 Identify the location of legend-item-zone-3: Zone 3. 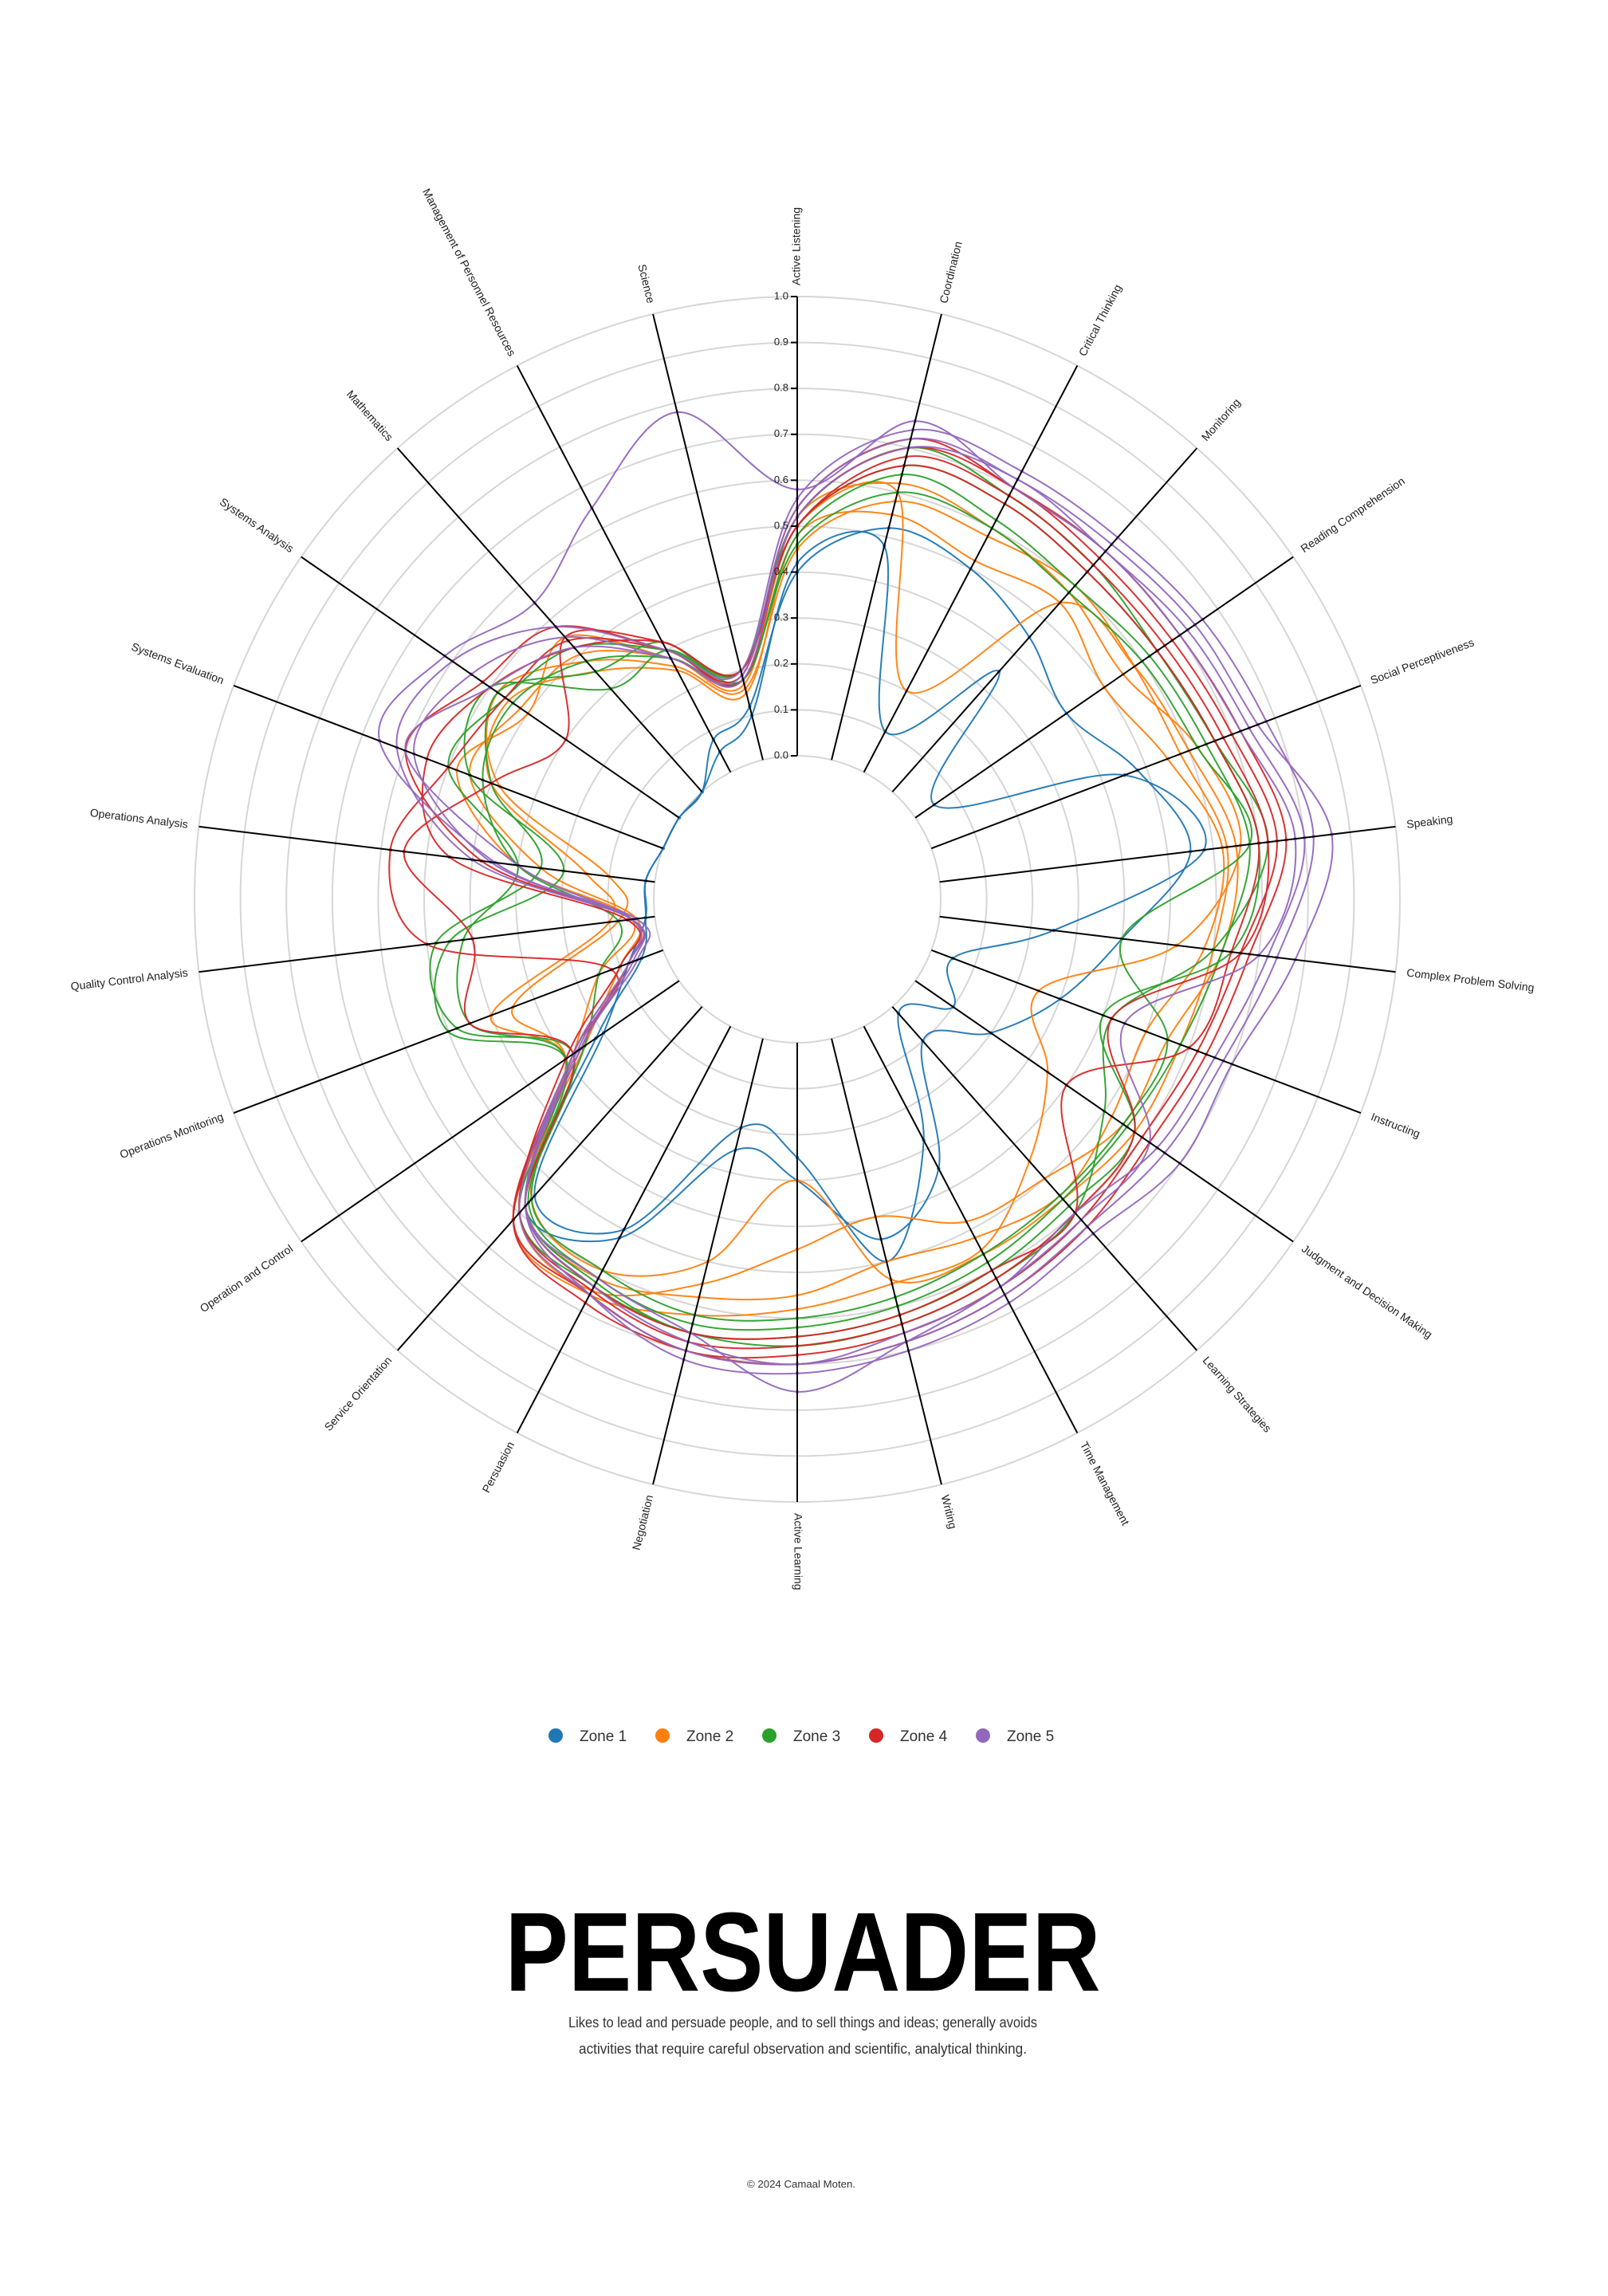
(801, 1737).